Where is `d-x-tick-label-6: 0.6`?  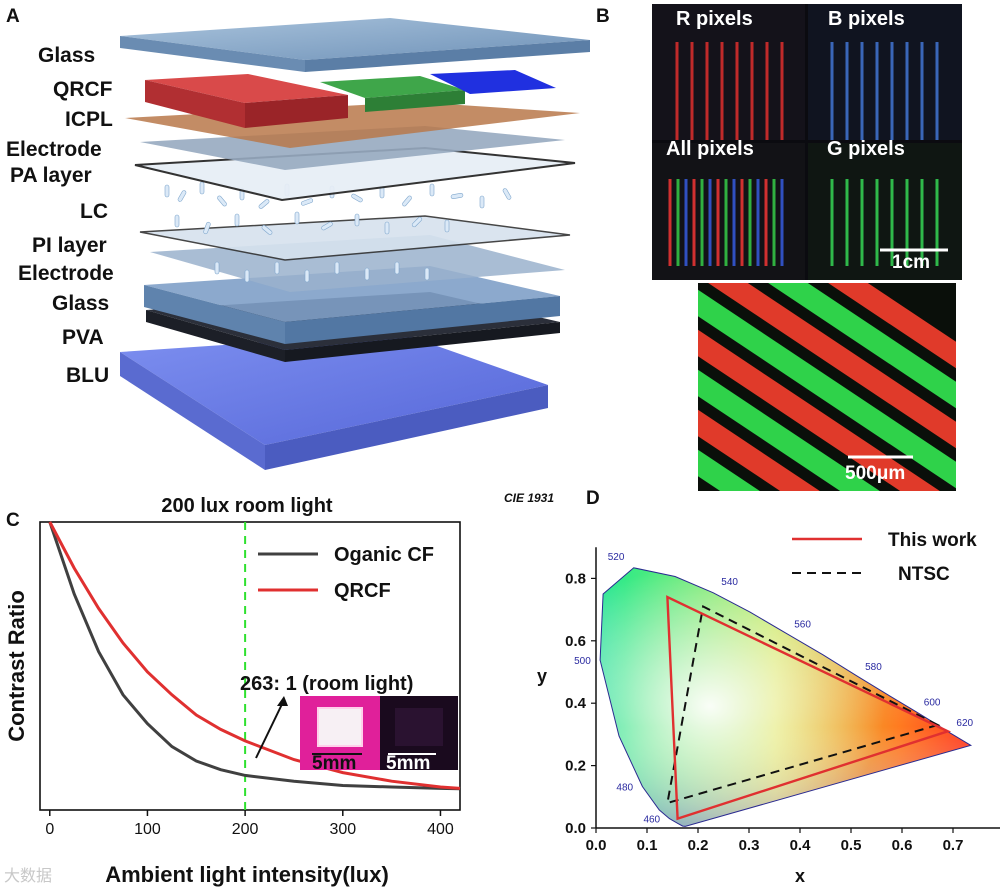 d-x-tick-label-6: 0.6 is located at coordinates (902, 845).